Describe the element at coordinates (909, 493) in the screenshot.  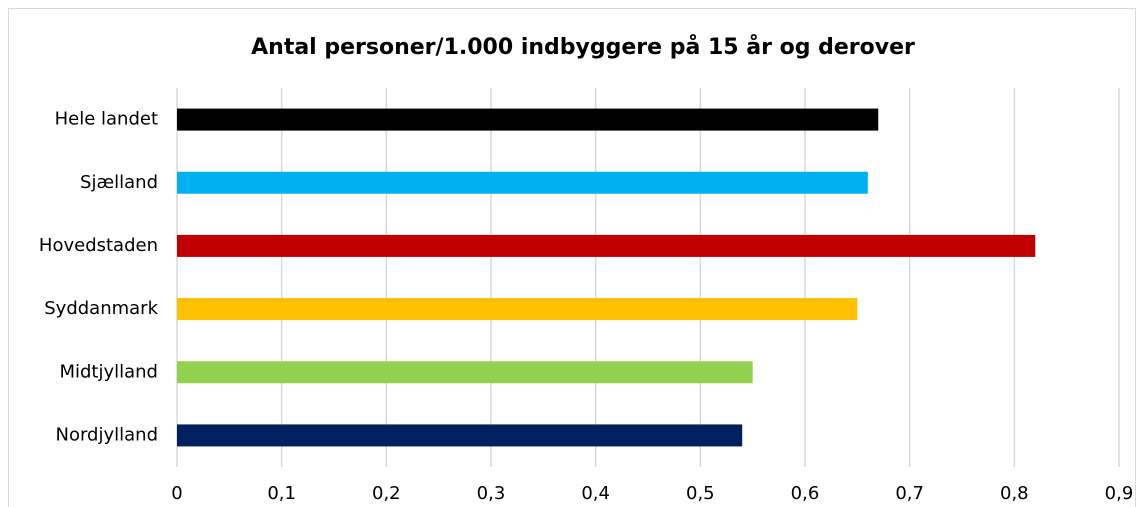
I see `x-tick-label: 0,7` at that location.